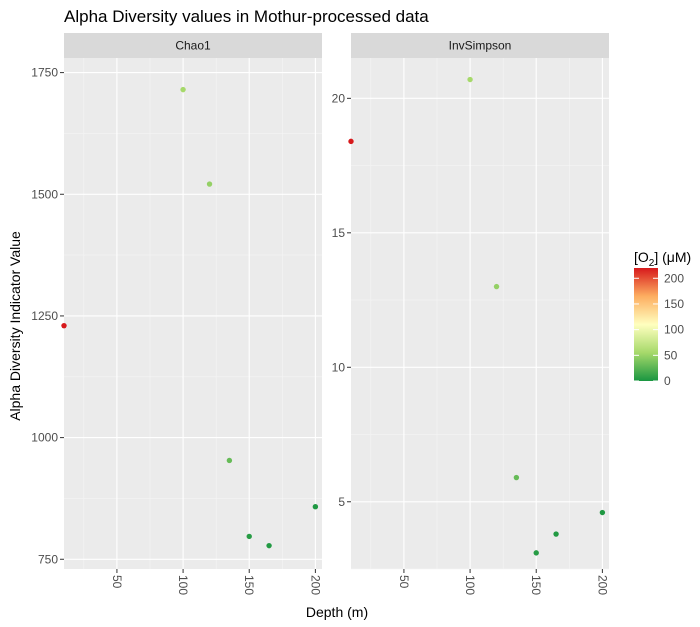 The width and height of the screenshot is (700, 627). What do you see at coordinates (44, 73) in the screenshot?
I see `y-tick-label: 1750` at bounding box center [44, 73].